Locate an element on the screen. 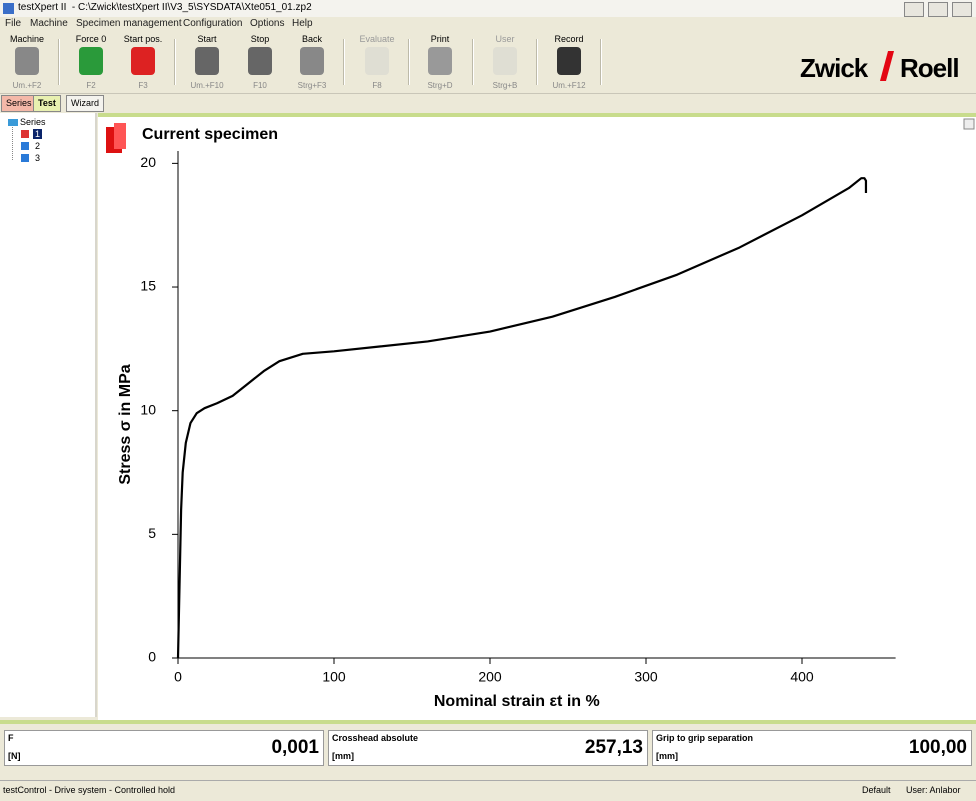 Image resolution: width=976 pixels, height=801 pixels. zoom-button is located at coordinates (969, 124).